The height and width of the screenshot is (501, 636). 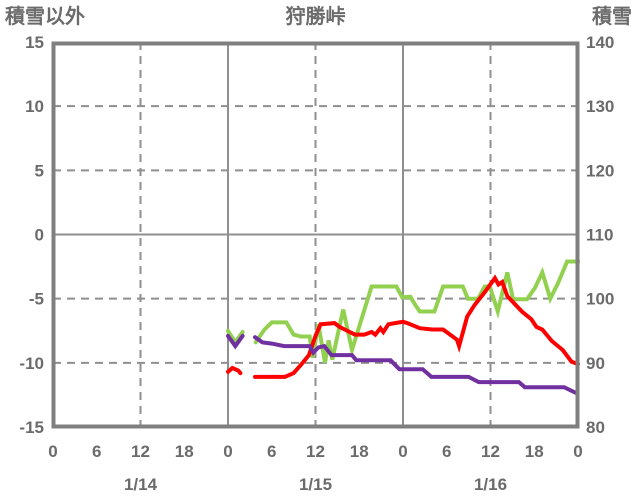 What do you see at coordinates (36, 299) in the screenshot?
I see `y-axis-left-label--5: -5` at bounding box center [36, 299].